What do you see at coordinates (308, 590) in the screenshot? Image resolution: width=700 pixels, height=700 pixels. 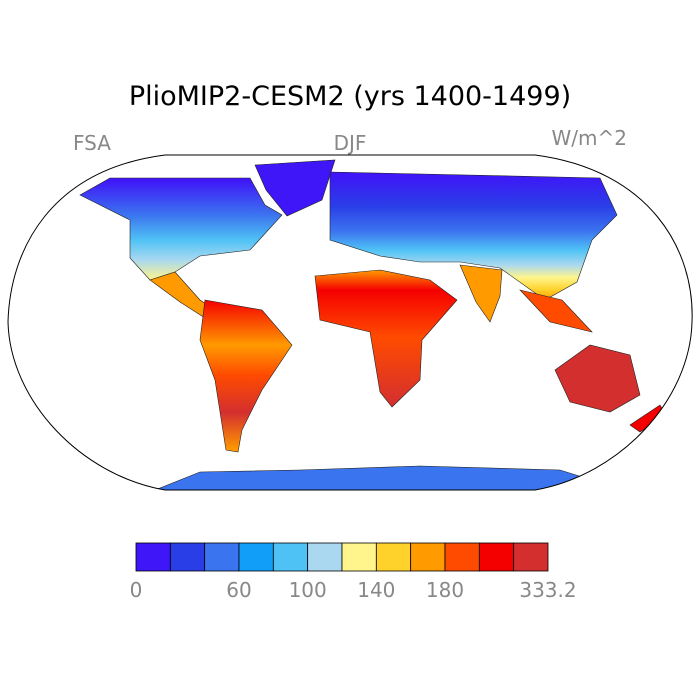 I see `colorbar-label: 100` at bounding box center [308, 590].